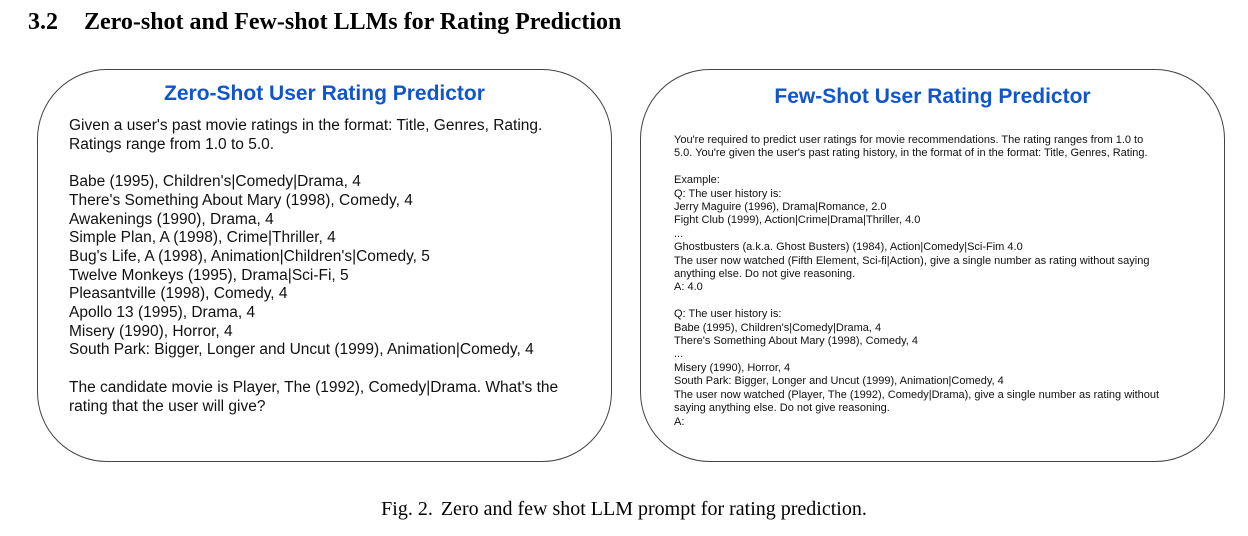 Image resolution: width=1248 pixels, height=536 pixels. I want to click on prompt-line: Pleasantville (1998), Comedy, 4, so click(178, 294).